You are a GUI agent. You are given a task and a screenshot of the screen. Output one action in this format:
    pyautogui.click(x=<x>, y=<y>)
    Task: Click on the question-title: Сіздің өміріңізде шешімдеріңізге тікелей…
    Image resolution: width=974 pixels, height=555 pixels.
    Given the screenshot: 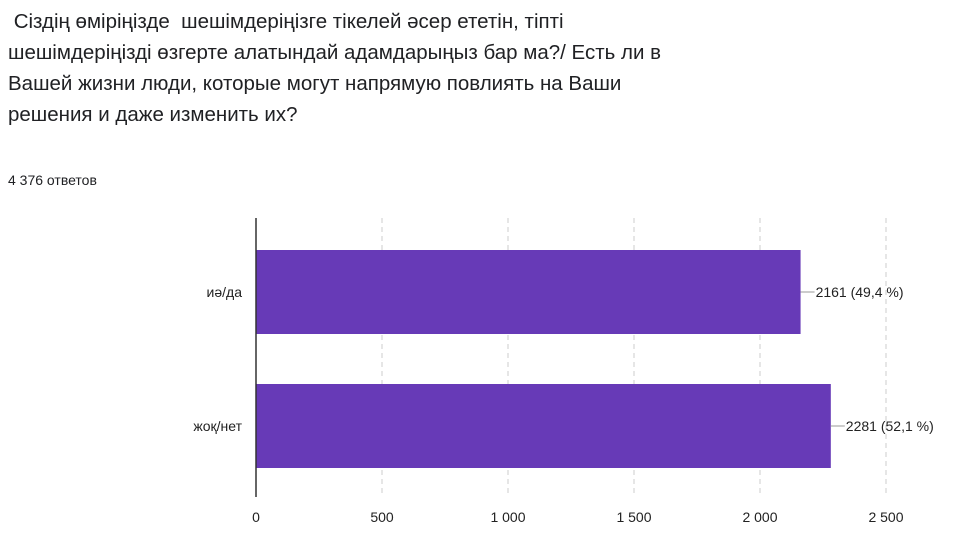 What is the action you would take?
    pyautogui.click(x=337, y=68)
    